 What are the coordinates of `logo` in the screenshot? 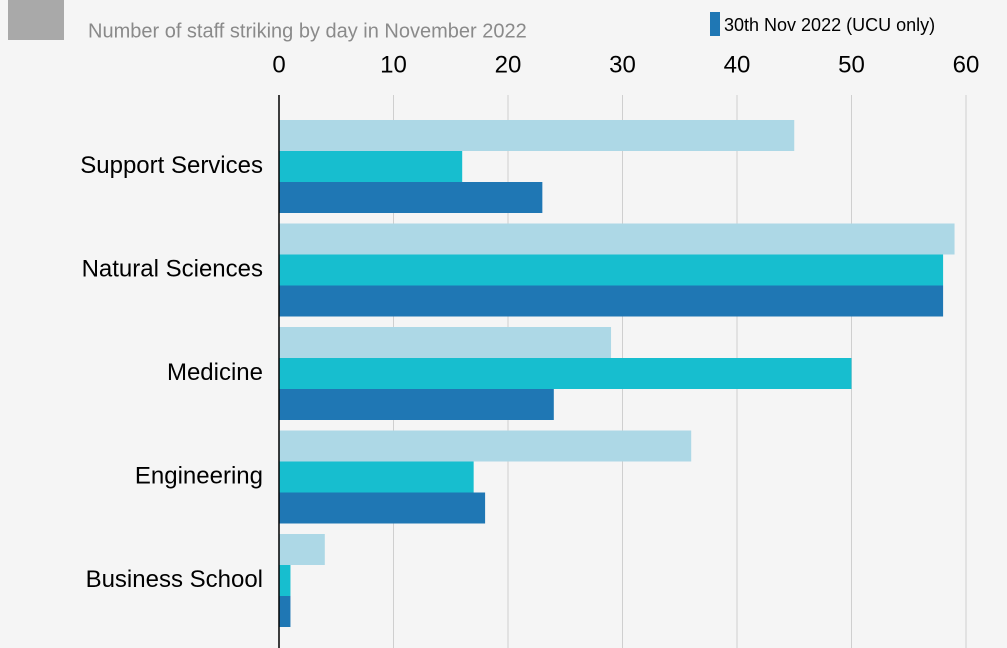 It's located at (36, 20).